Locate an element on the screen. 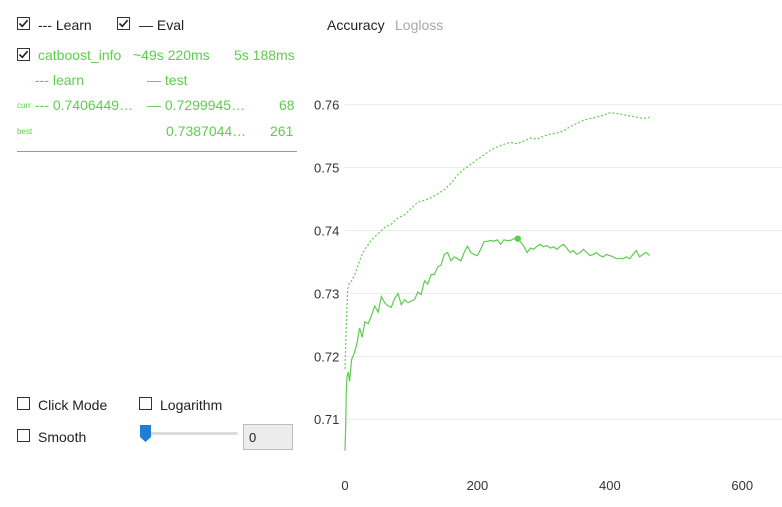 The height and width of the screenshot is (507, 782). smooth-label: Smooth is located at coordinates (62, 437).